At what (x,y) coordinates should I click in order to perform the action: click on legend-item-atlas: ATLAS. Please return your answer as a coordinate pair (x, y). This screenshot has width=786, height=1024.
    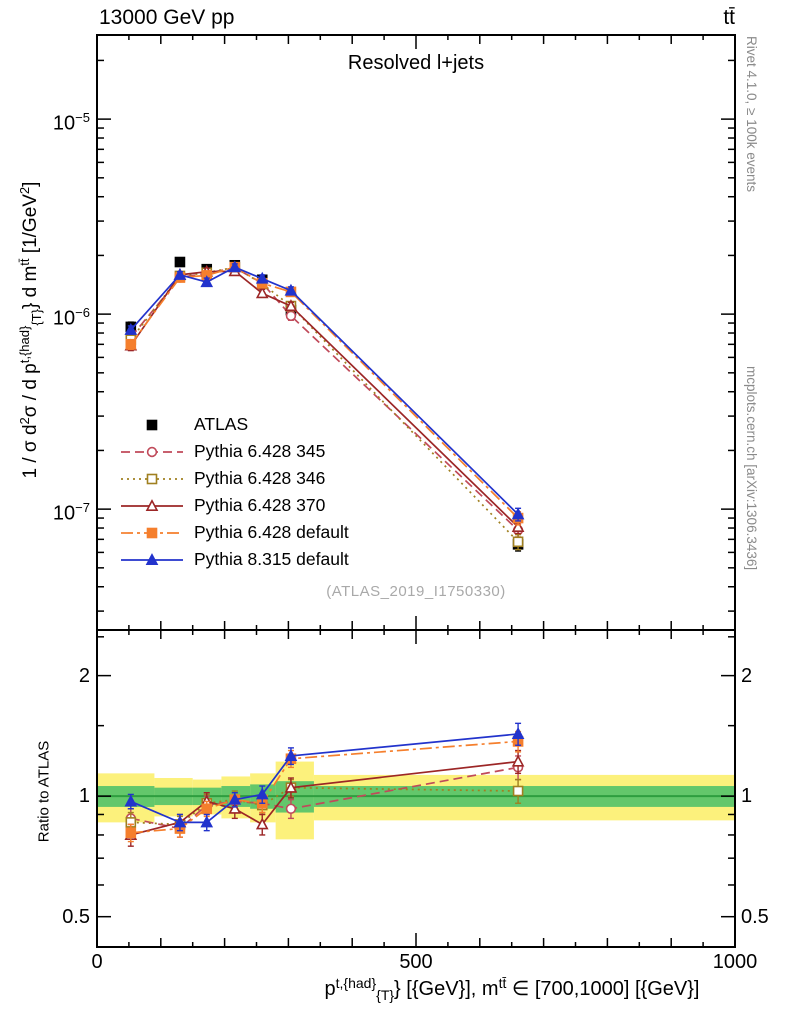
    Looking at the image, I should click on (234, 424).